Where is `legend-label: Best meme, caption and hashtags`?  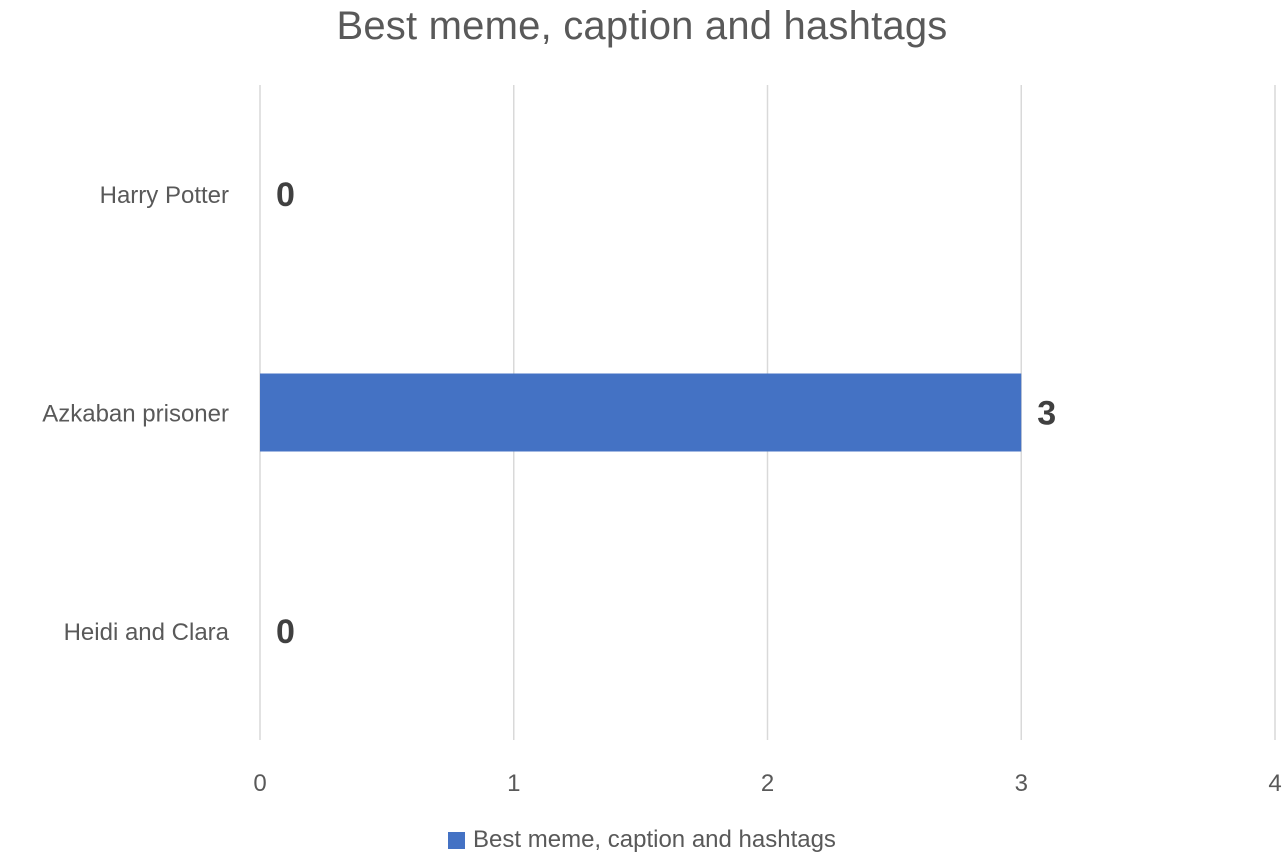
legend-label: Best meme, caption and hashtags is located at coordinates (654, 839).